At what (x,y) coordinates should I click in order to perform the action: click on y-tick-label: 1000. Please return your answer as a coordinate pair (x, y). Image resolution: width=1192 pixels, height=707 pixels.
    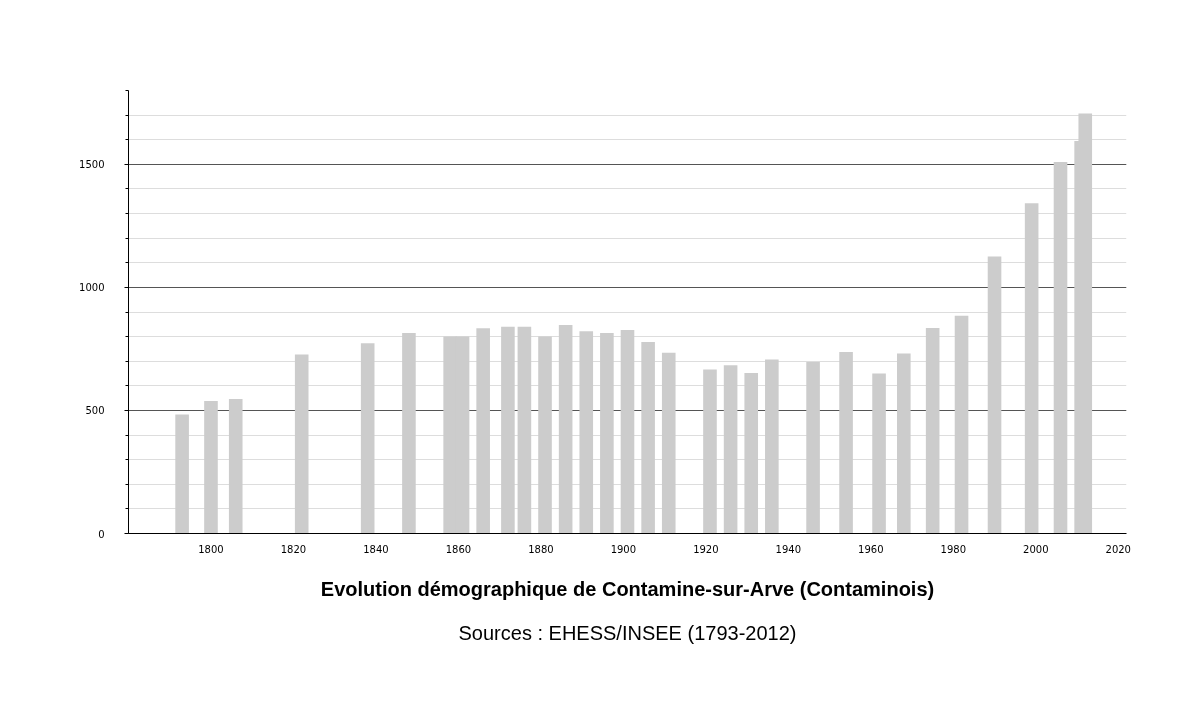
    Looking at the image, I should click on (92, 288).